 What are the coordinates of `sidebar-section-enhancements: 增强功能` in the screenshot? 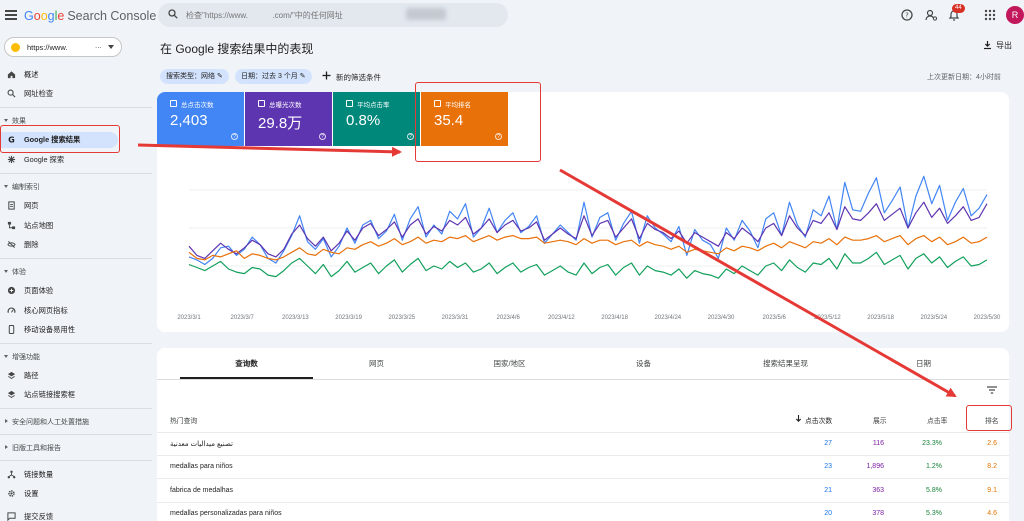 It's located at (75, 357).